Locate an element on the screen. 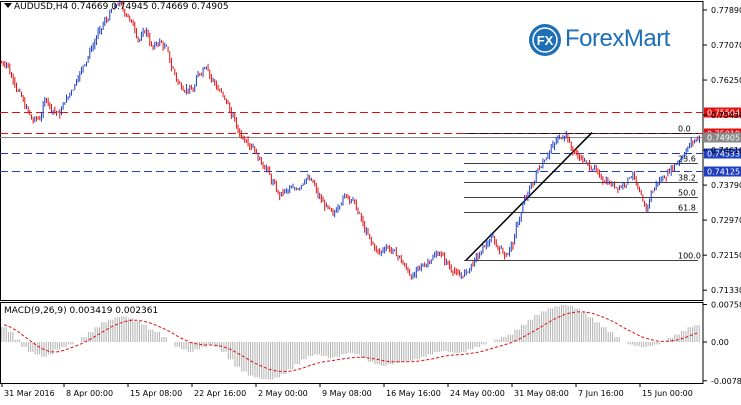 The height and width of the screenshot is (405, 741). time-tick-label: 31 Mar 2016 is located at coordinates (29, 393).